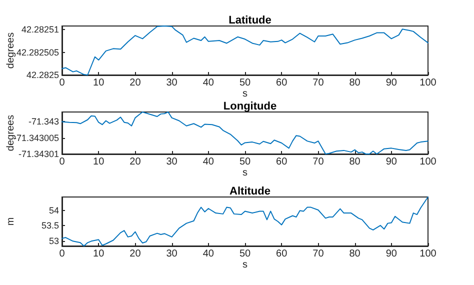 The height and width of the screenshot is (285, 474). I want to click on y-tick-label: 42.2825, so click(42, 75).